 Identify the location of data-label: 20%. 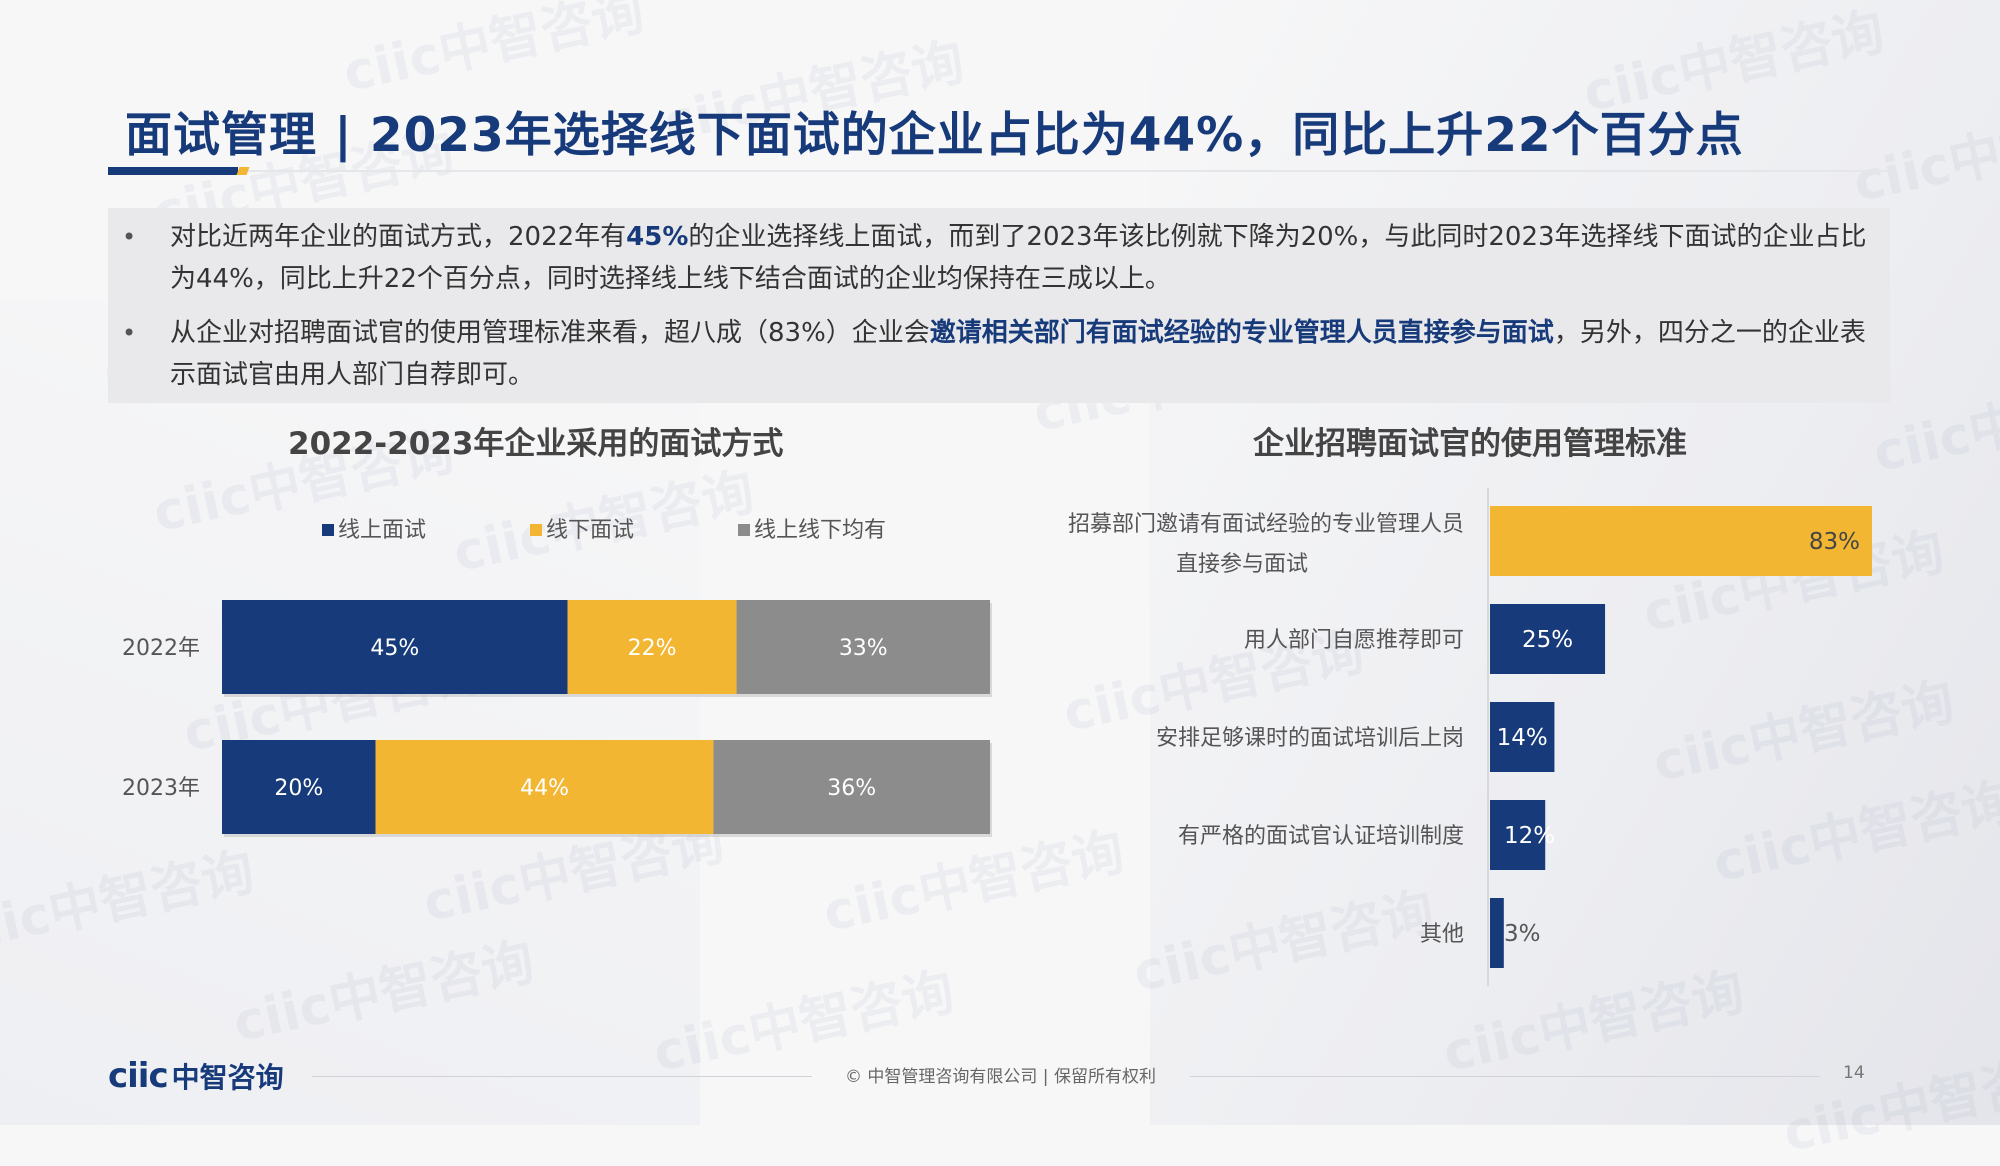
(298, 788).